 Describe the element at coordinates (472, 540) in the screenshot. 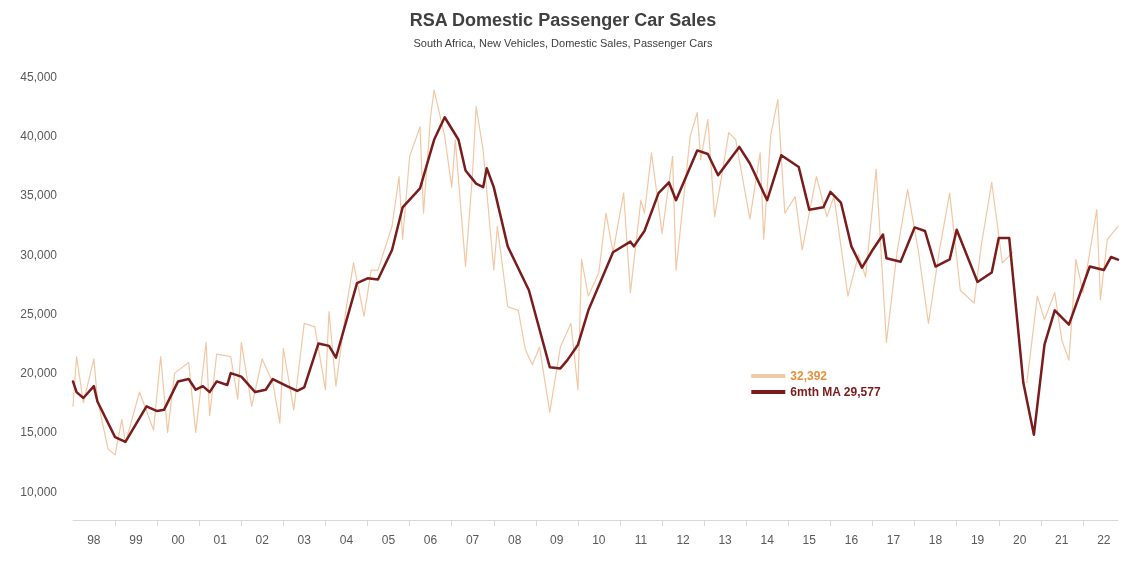

I see `x-tick-label: 07` at that location.